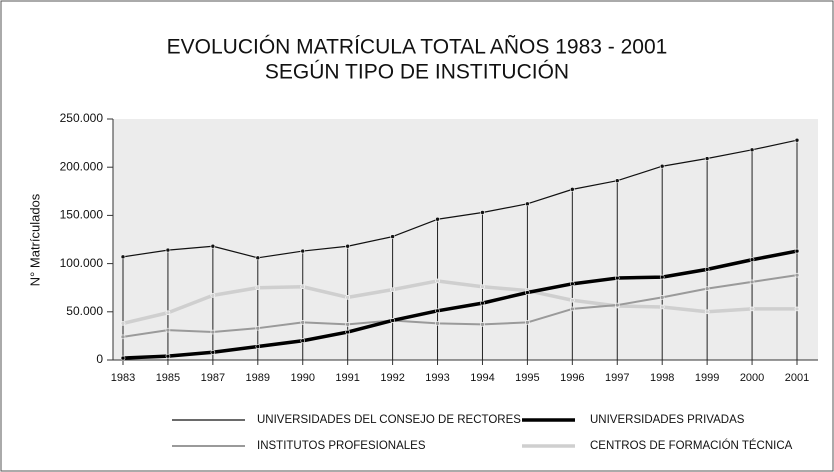 The image size is (834, 472). I want to click on y-tick-label: 250.000, so click(82, 118).